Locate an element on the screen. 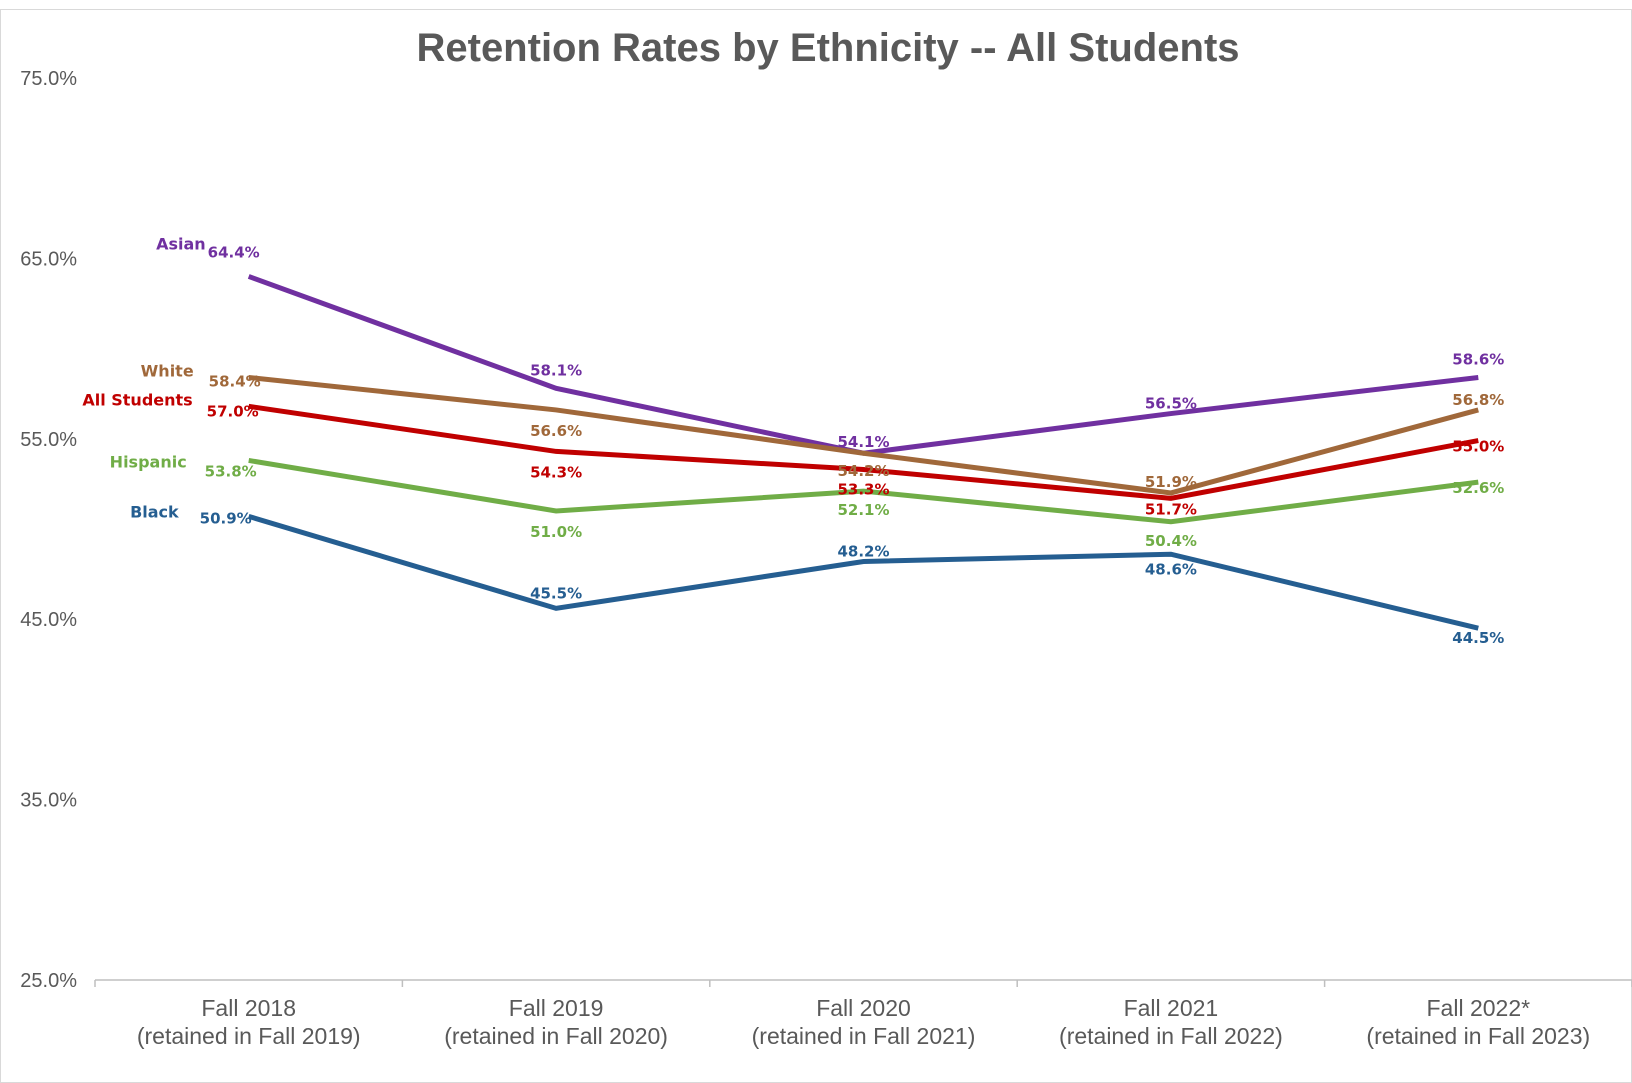  data-label: 56.8% is located at coordinates (1478, 400).